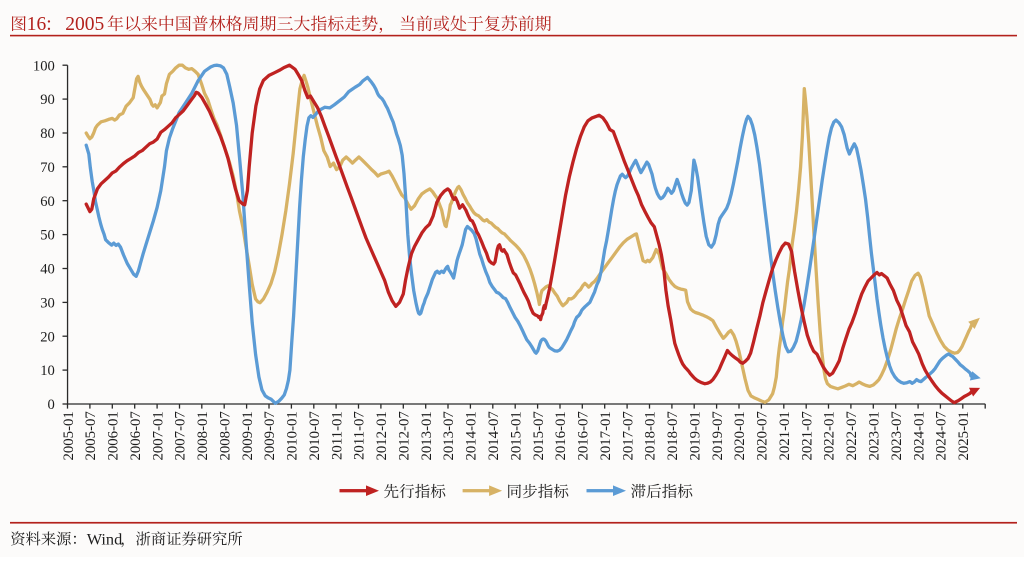 The image size is (1024, 562). Describe the element at coordinates (47, 337) in the screenshot. I see `svg-text: 20` at that location.